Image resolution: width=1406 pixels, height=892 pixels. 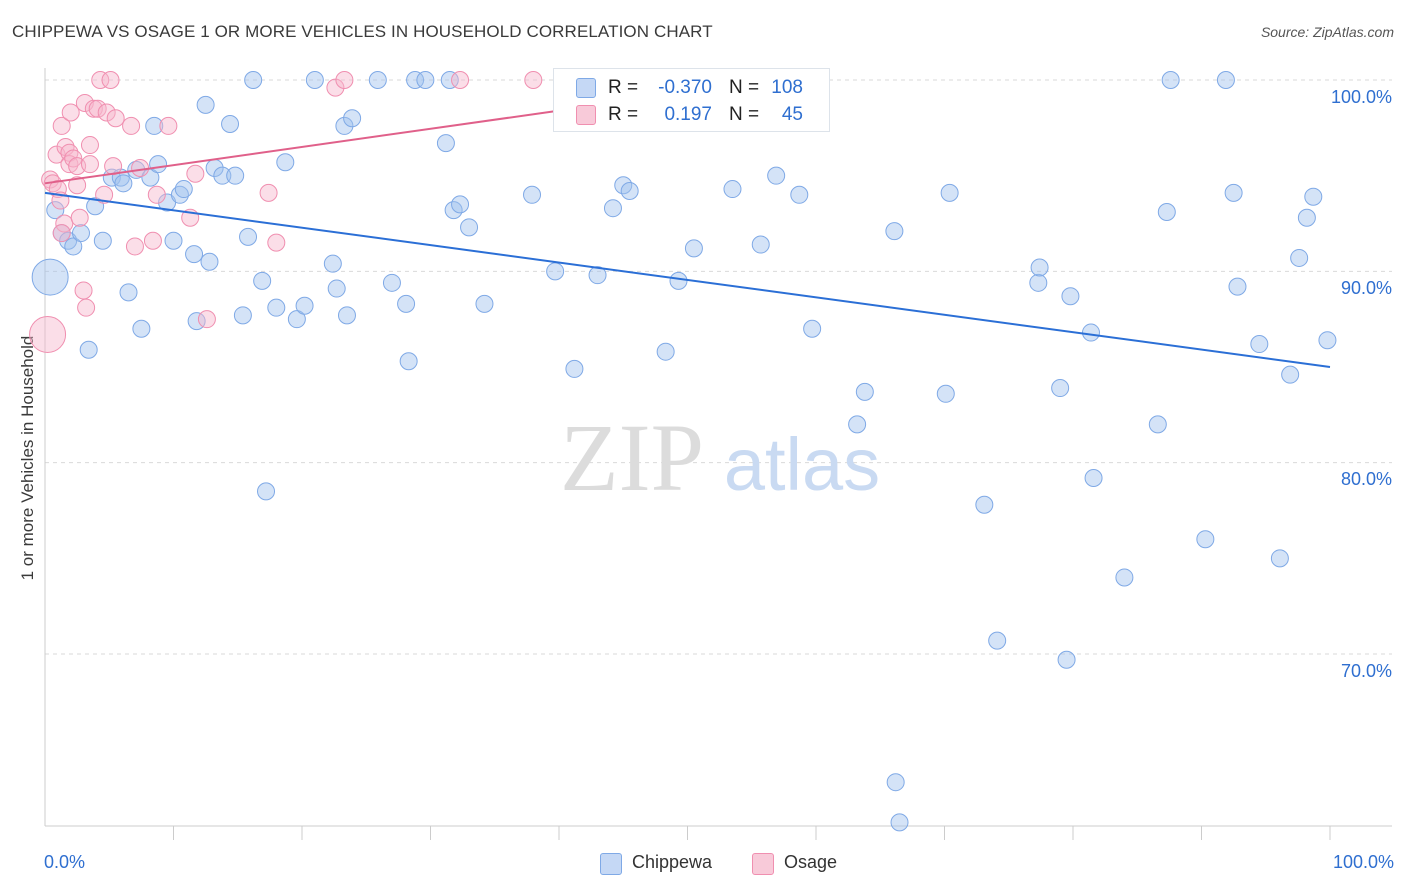 What do you see at coordinates (688, 114) in the screenshot?
I see `r-value: 0.197` at bounding box center [688, 114].